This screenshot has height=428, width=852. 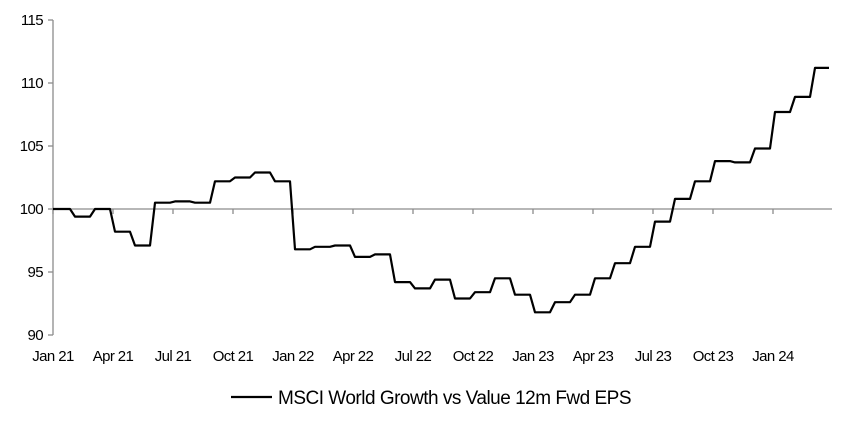 I want to click on y-axis: 90 95 100 105 110 115, so click(x=37, y=178).